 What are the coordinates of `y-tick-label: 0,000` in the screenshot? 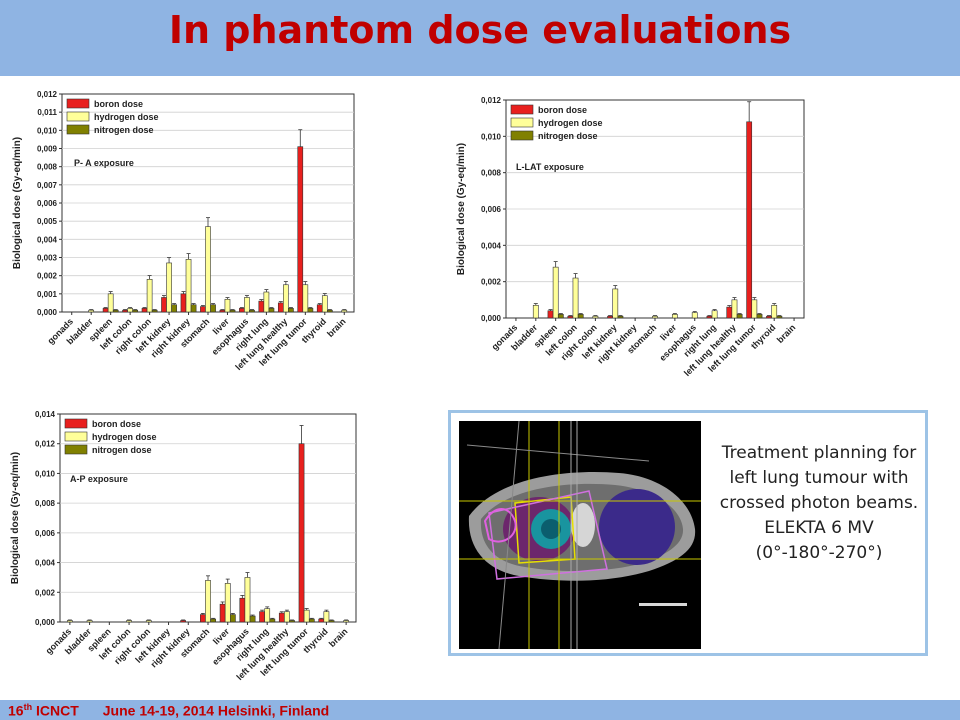 It's located at (47, 312).